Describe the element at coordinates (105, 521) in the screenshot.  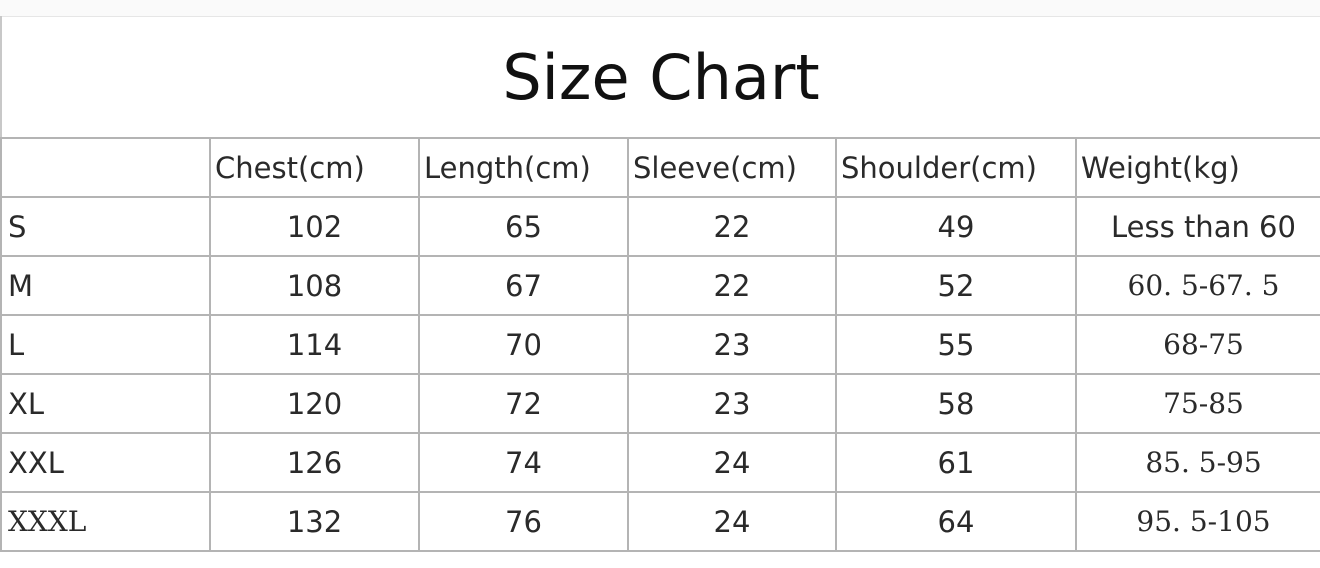
I see `cell-size: XXXL` at that location.